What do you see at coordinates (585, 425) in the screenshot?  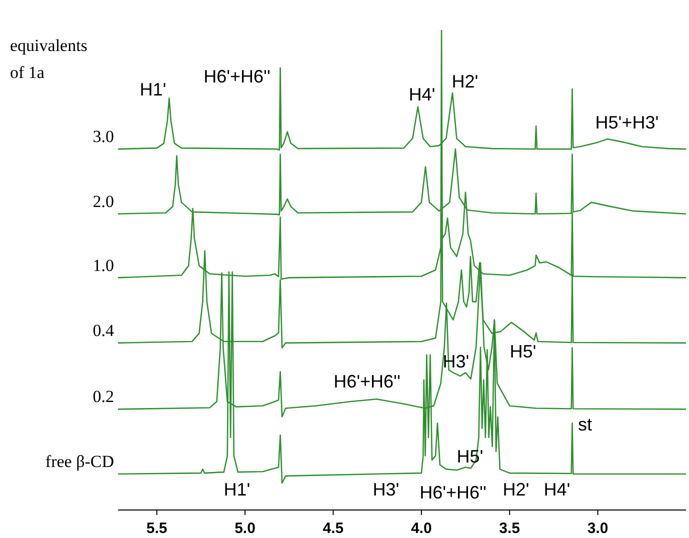 I see `annotation: st` at bounding box center [585, 425].